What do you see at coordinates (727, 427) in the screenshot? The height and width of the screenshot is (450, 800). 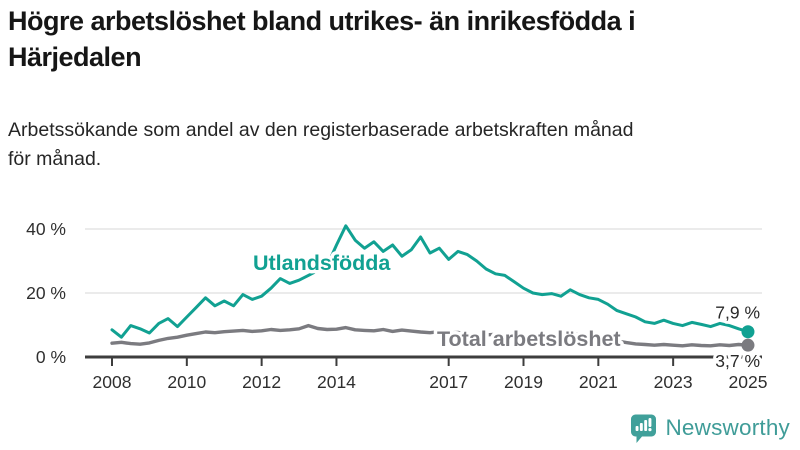 I see `newsworthy-wordmark: Newsworthy` at bounding box center [727, 427].